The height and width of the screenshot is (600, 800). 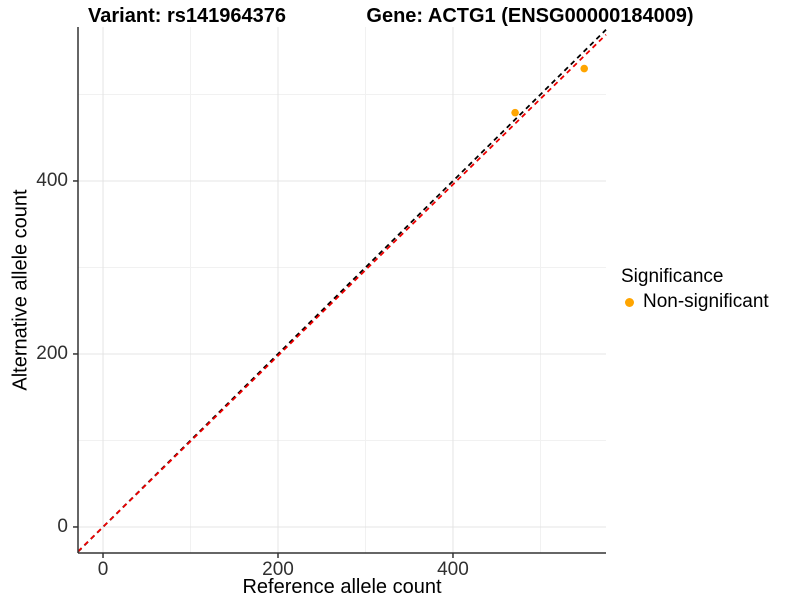 What do you see at coordinates (342, 587) in the screenshot?
I see `x-axis-title: Reference allele count` at bounding box center [342, 587].